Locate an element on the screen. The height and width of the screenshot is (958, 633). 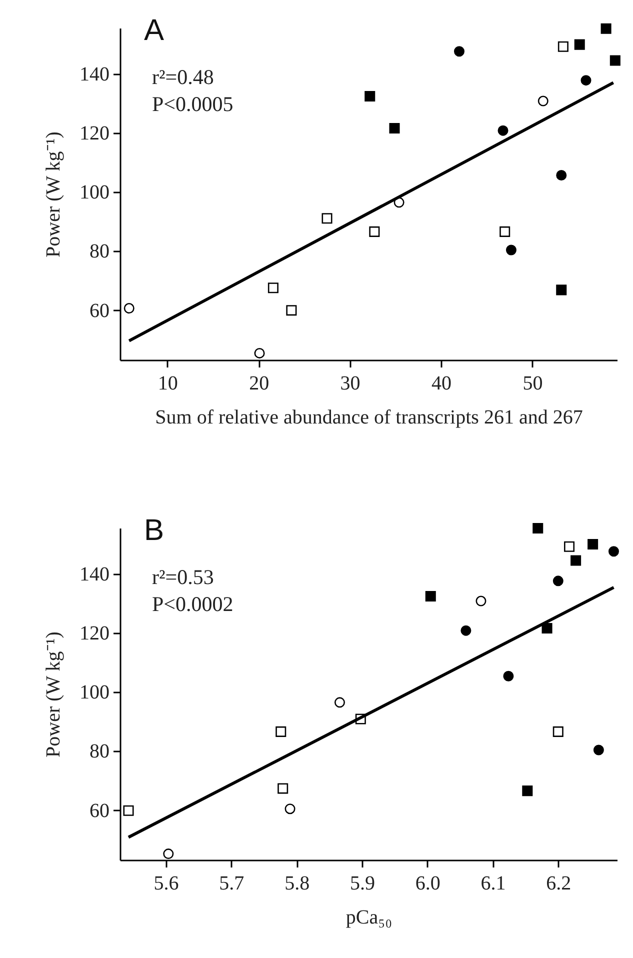
chart-title: A is located at coordinates (154, 30).